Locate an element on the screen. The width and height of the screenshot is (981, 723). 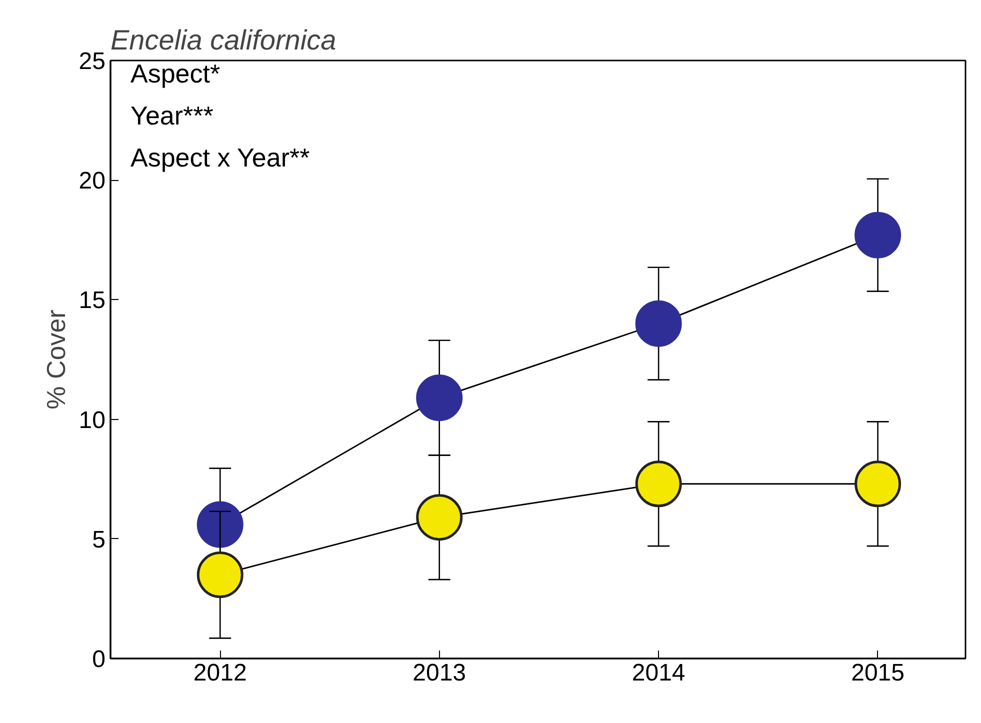
y-axis-title: % Cover is located at coordinates (55, 359).